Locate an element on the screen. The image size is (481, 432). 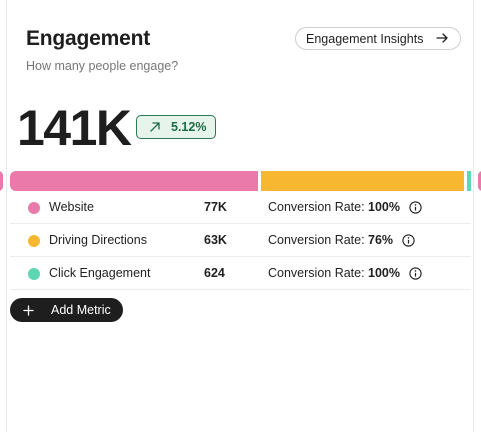
next-card-peek is located at coordinates (479, 181).